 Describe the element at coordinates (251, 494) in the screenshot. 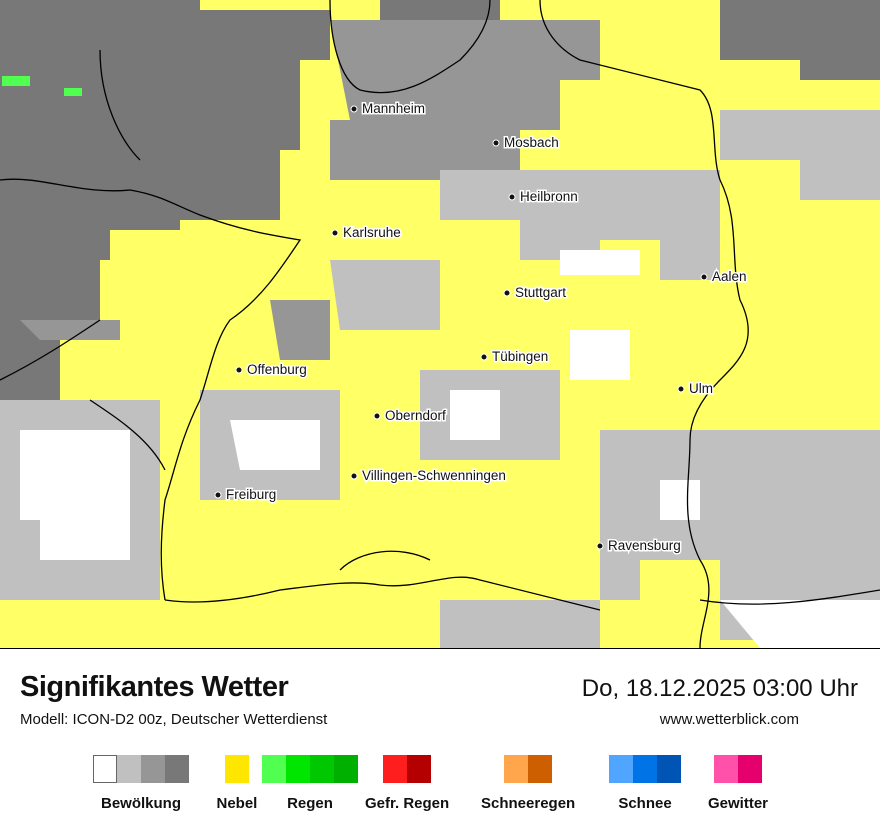

I see `city-label: Freiburg` at that location.